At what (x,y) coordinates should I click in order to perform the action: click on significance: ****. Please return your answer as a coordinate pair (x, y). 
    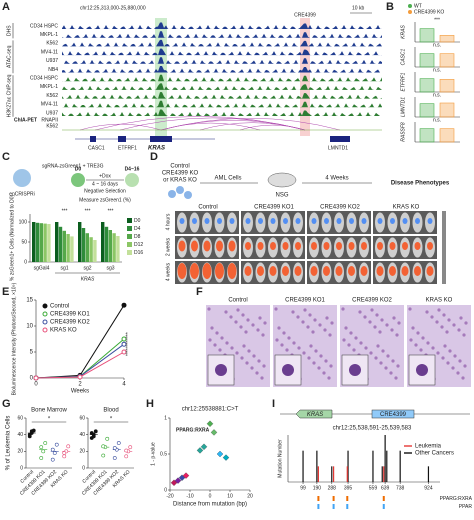
    Looking at the image, I should click on (128, 336).